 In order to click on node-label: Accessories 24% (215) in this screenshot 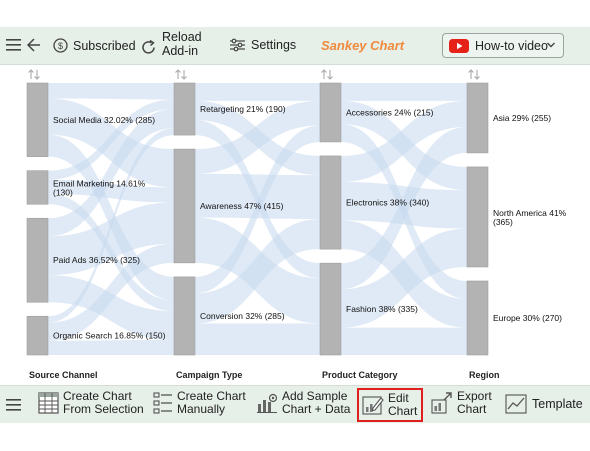, I will do `click(390, 112)`.